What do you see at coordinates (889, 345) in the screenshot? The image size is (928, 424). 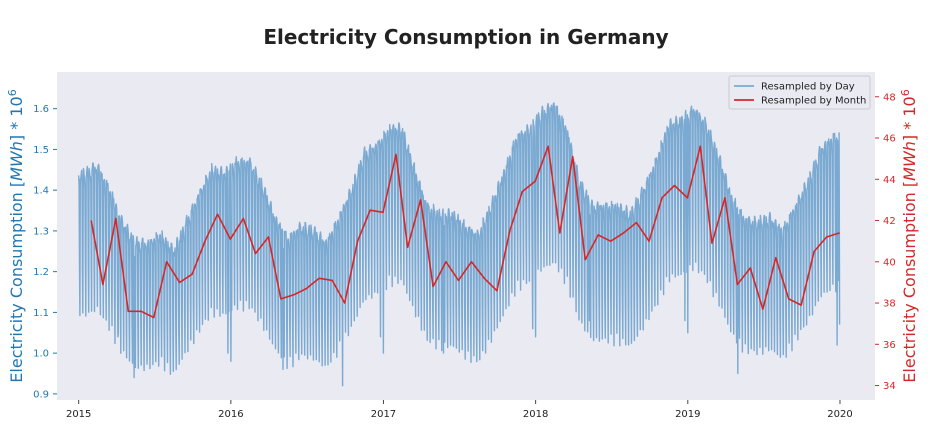 I see `y-right-tick-label: 36` at bounding box center [889, 345].